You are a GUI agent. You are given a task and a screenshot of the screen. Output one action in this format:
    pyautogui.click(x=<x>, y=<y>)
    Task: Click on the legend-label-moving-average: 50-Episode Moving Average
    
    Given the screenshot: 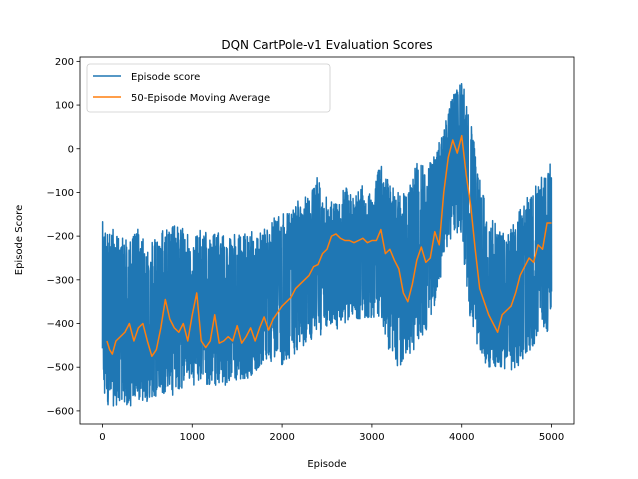 What is the action you would take?
    pyautogui.click(x=200, y=98)
    